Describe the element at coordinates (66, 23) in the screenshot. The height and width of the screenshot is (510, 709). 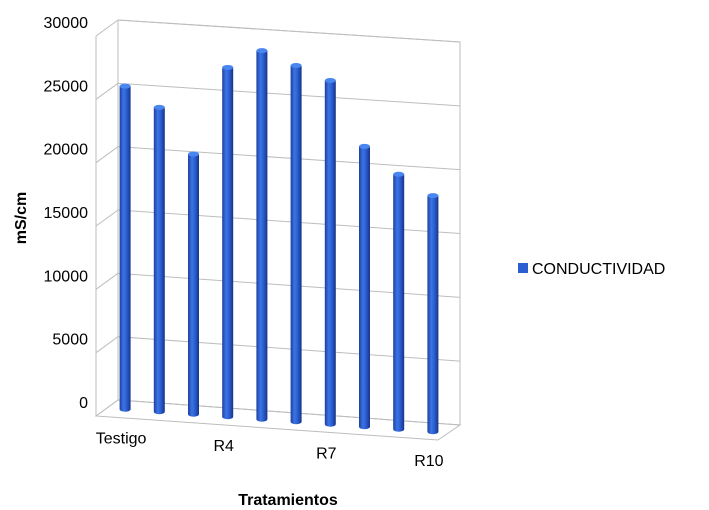
I see `y-tick-label: 30000` at that location.